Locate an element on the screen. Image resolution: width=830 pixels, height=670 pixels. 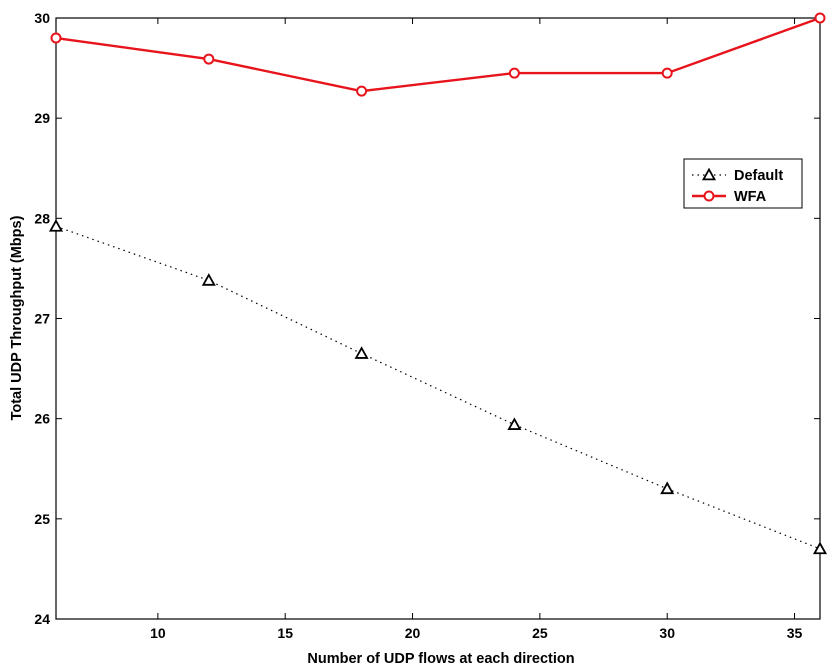
x-tick-label: 20 is located at coordinates (413, 633).